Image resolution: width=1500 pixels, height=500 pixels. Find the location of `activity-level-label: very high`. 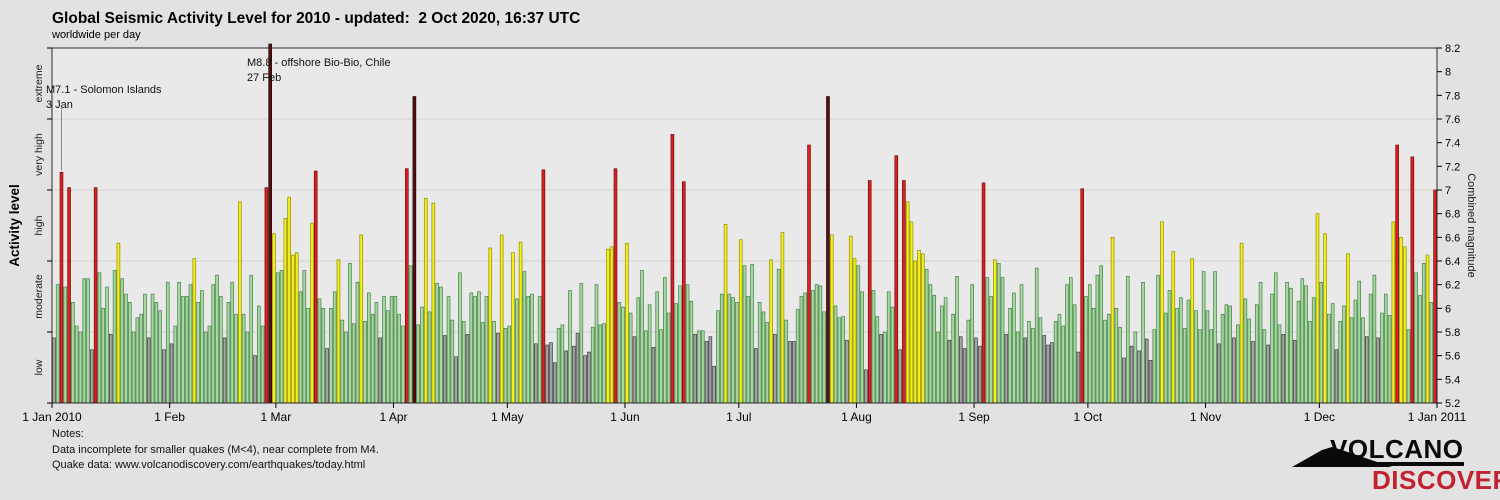

activity-level-label: very high is located at coordinates (39, 154).